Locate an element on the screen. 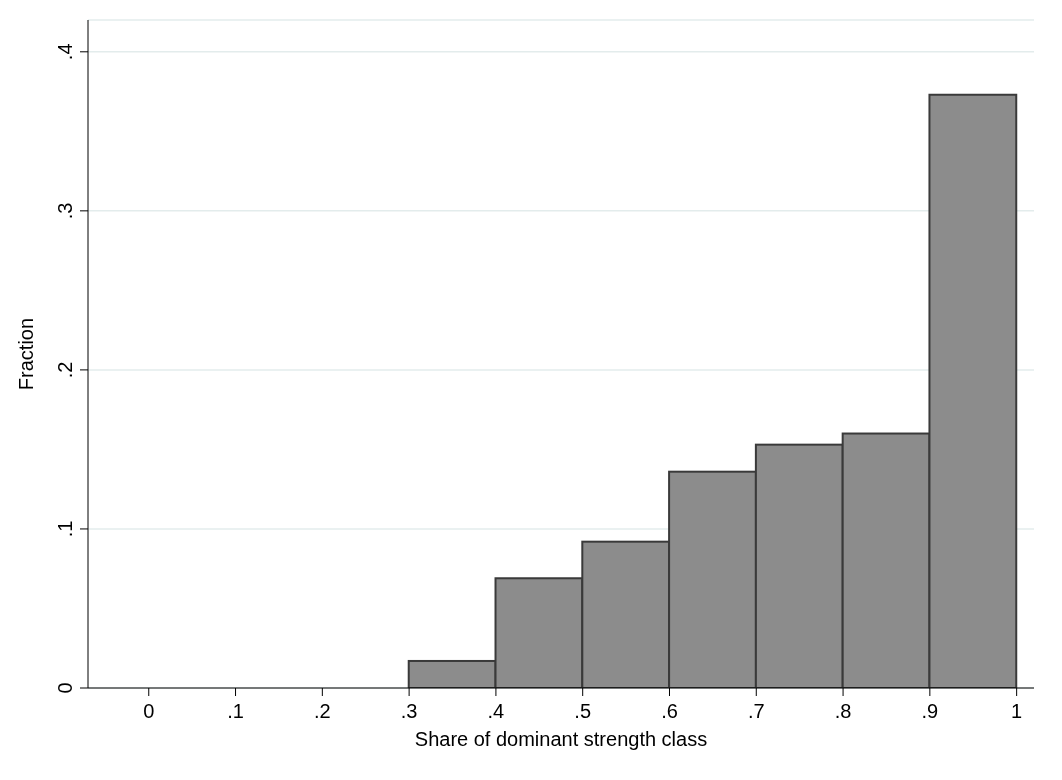 This screenshot has width=1062, height=780. x-tick-label: .3 is located at coordinates (409, 711).